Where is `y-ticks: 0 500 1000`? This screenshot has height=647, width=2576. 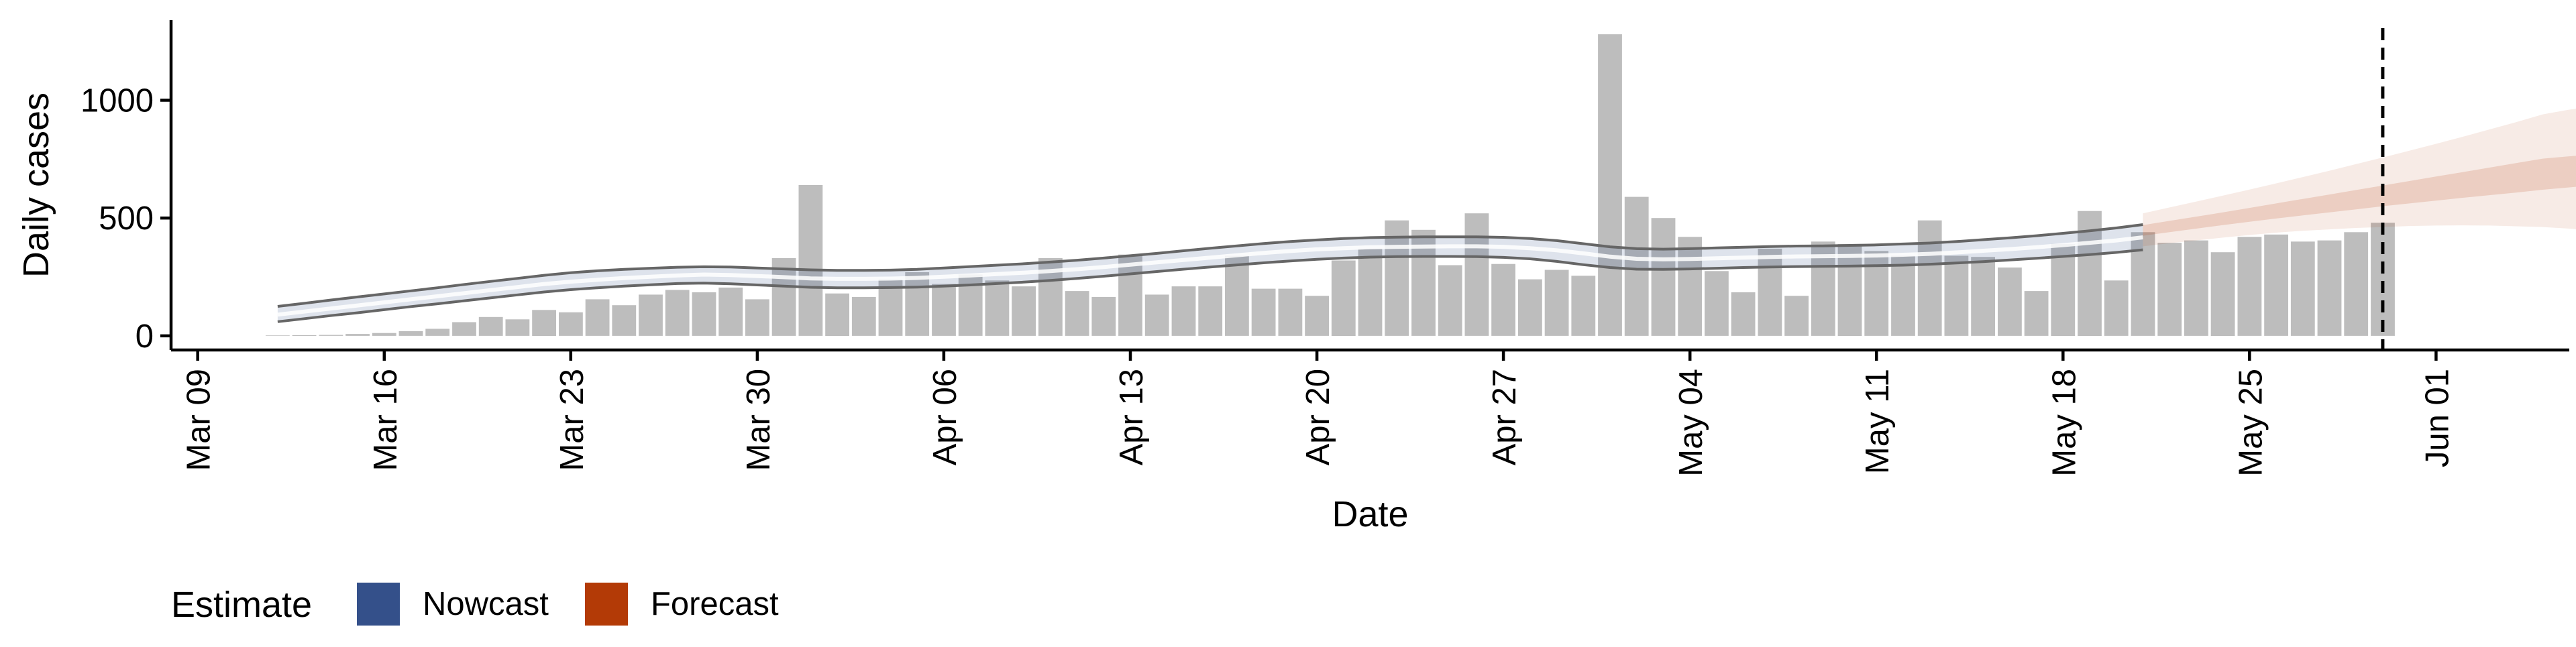
y-ticks: 0 500 1000 is located at coordinates (125, 219).